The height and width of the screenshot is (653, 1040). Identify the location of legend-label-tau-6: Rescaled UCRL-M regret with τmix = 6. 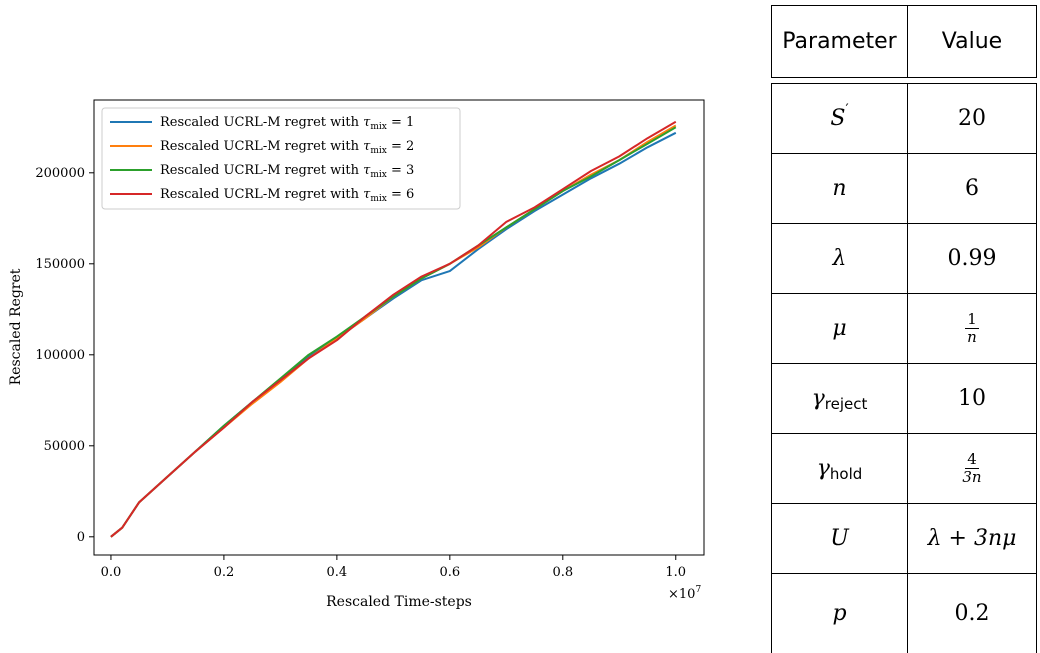
(287, 195).